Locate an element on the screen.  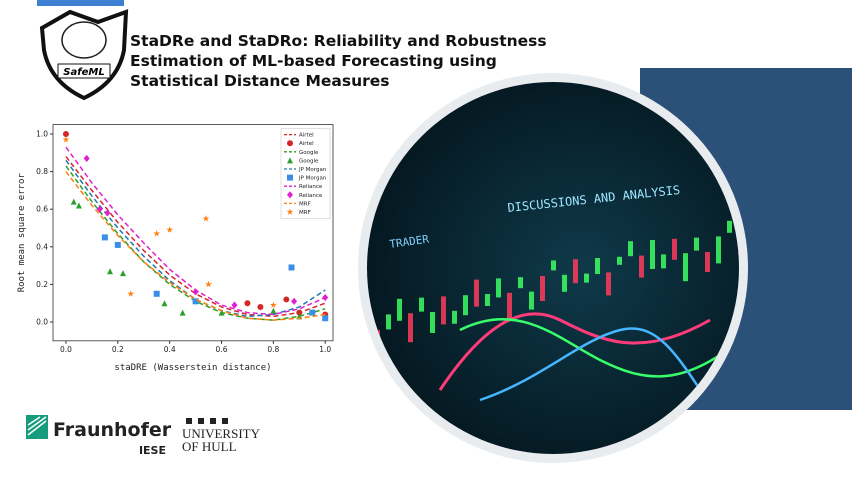
title-line: Estimation of ML-based Forecasting using is located at coordinates (313, 61).